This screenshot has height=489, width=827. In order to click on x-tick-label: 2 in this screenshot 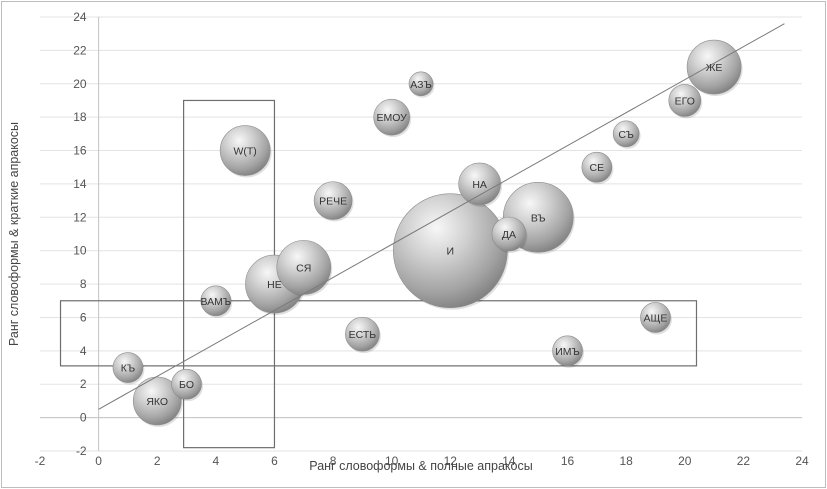, I will do `click(157, 461)`.